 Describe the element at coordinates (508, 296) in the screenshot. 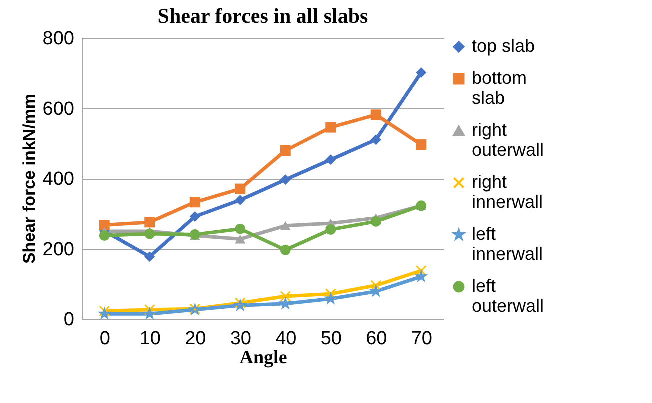

I see `legend-label: left outerwall` at that location.